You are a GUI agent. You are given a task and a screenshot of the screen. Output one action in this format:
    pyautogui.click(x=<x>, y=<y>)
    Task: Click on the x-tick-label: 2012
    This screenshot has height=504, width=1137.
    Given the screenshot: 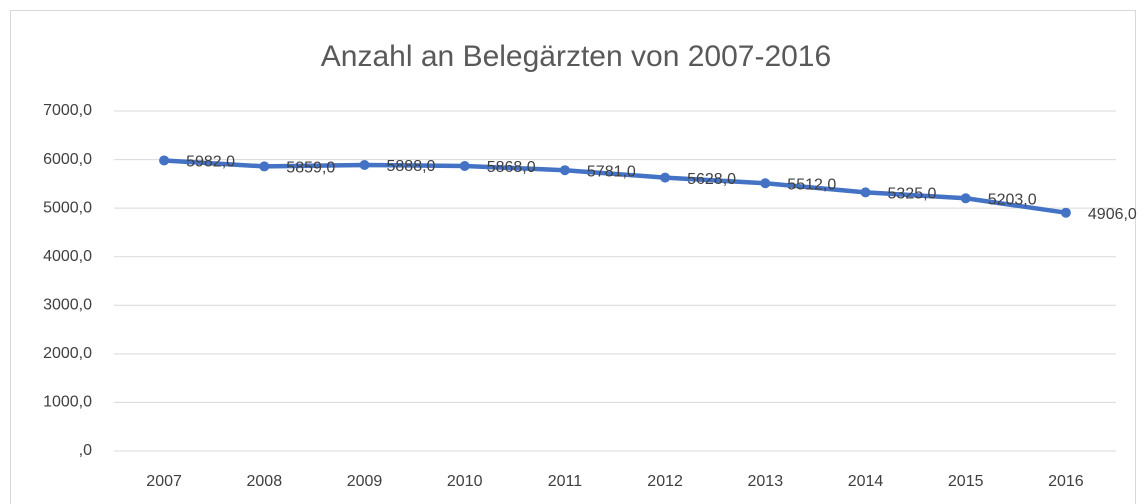 What is the action you would take?
    pyautogui.click(x=665, y=481)
    